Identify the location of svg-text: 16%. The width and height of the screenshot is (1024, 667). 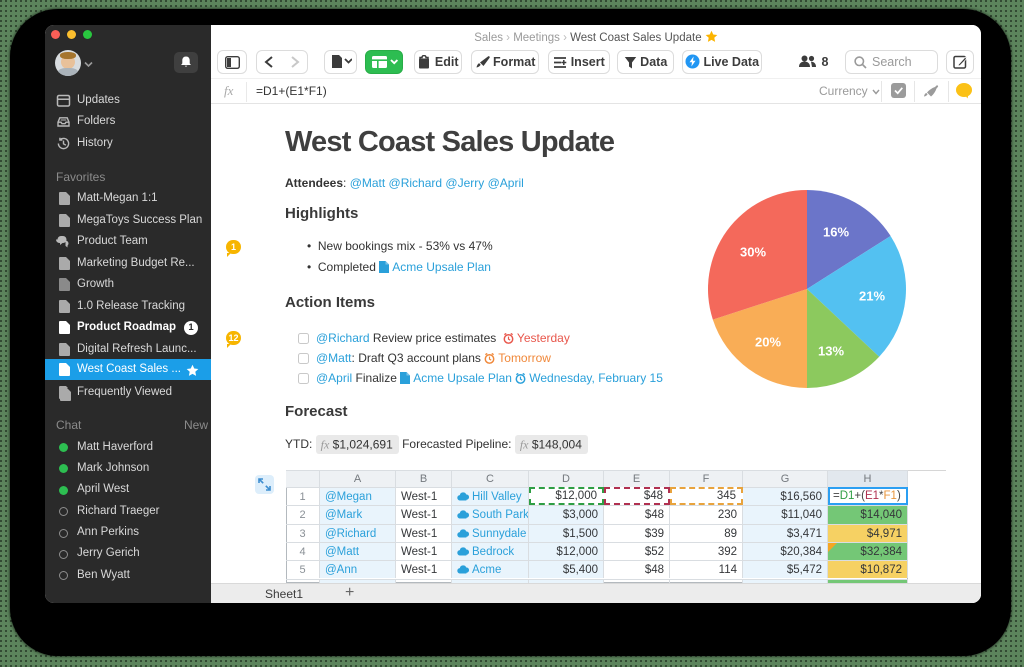
(836, 232).